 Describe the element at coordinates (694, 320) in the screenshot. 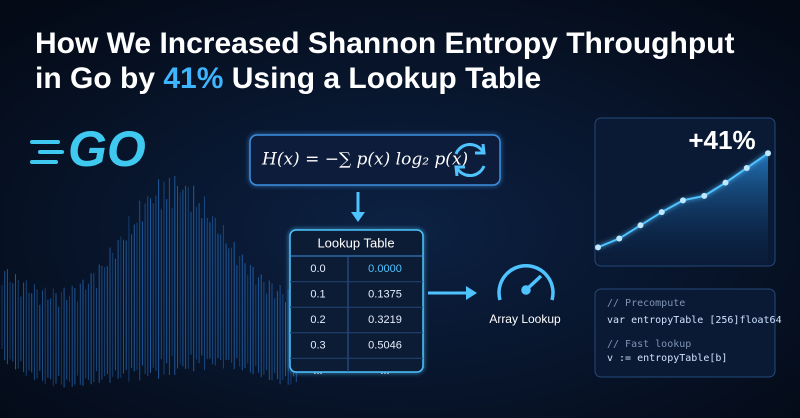

I see `code-line: var entropyTable [256]float64` at that location.